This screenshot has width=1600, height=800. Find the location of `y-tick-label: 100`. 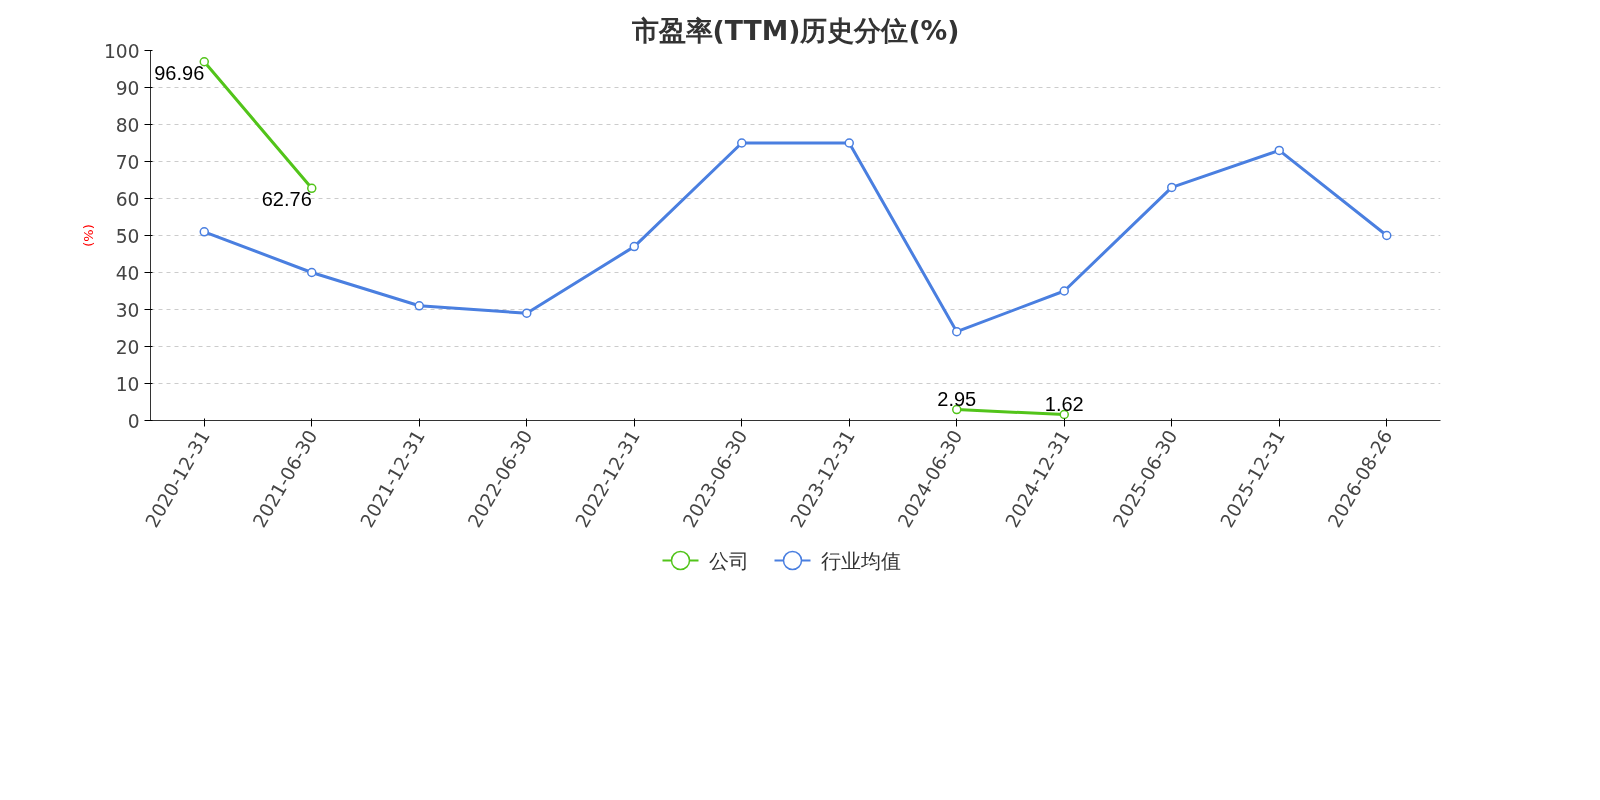

y-tick-label: 100 is located at coordinates (121, 51).